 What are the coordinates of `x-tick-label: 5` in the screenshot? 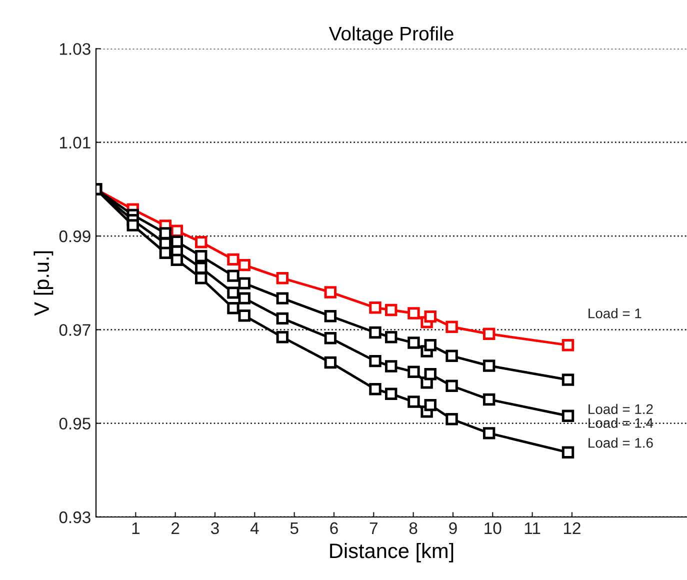 It's located at (294, 528).